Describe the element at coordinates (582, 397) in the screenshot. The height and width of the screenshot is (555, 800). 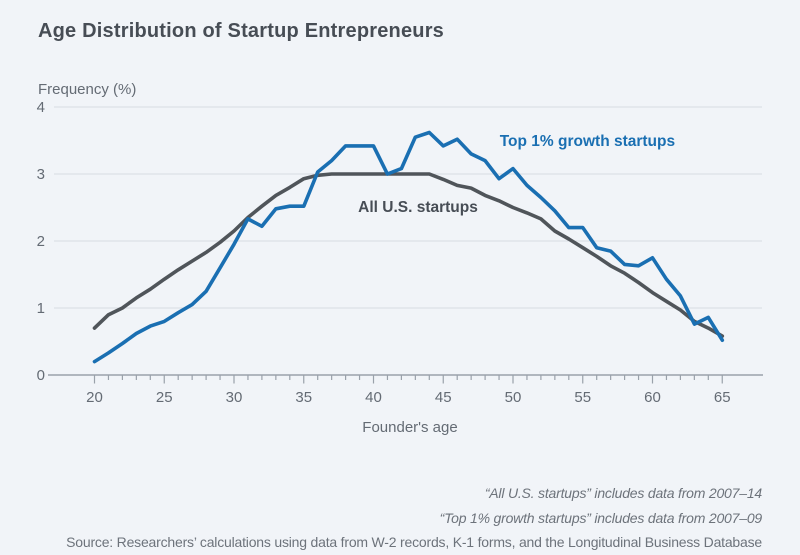
I see `x-tick-label: 55` at that location.